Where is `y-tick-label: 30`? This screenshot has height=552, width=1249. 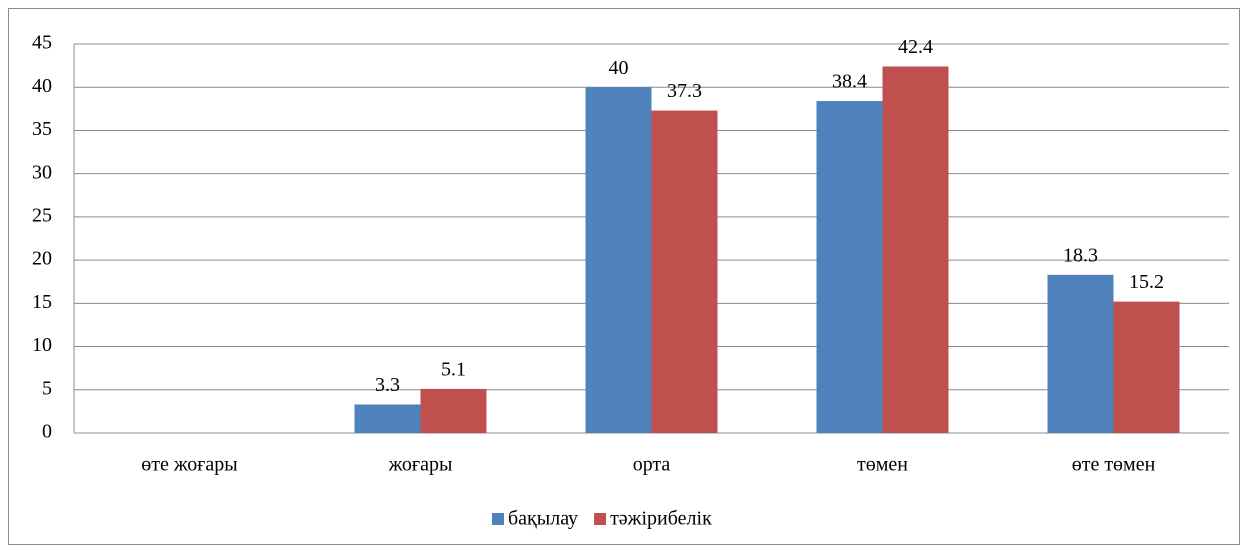
y-tick-label: 30 is located at coordinates (42, 172).